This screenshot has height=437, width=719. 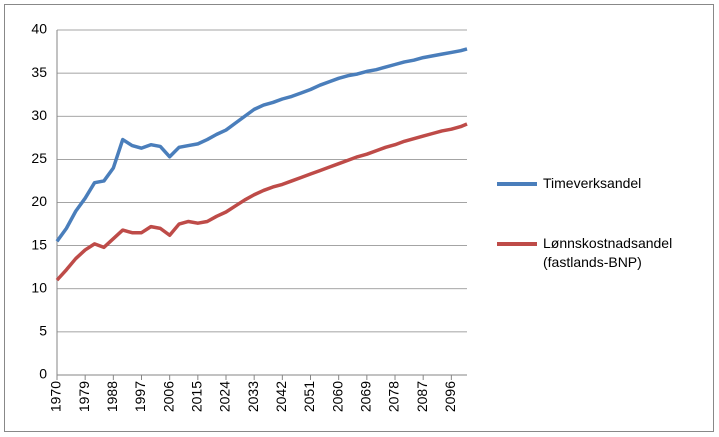 What do you see at coordinates (43, 374) in the screenshot?
I see `y-tick-label: 0` at bounding box center [43, 374].